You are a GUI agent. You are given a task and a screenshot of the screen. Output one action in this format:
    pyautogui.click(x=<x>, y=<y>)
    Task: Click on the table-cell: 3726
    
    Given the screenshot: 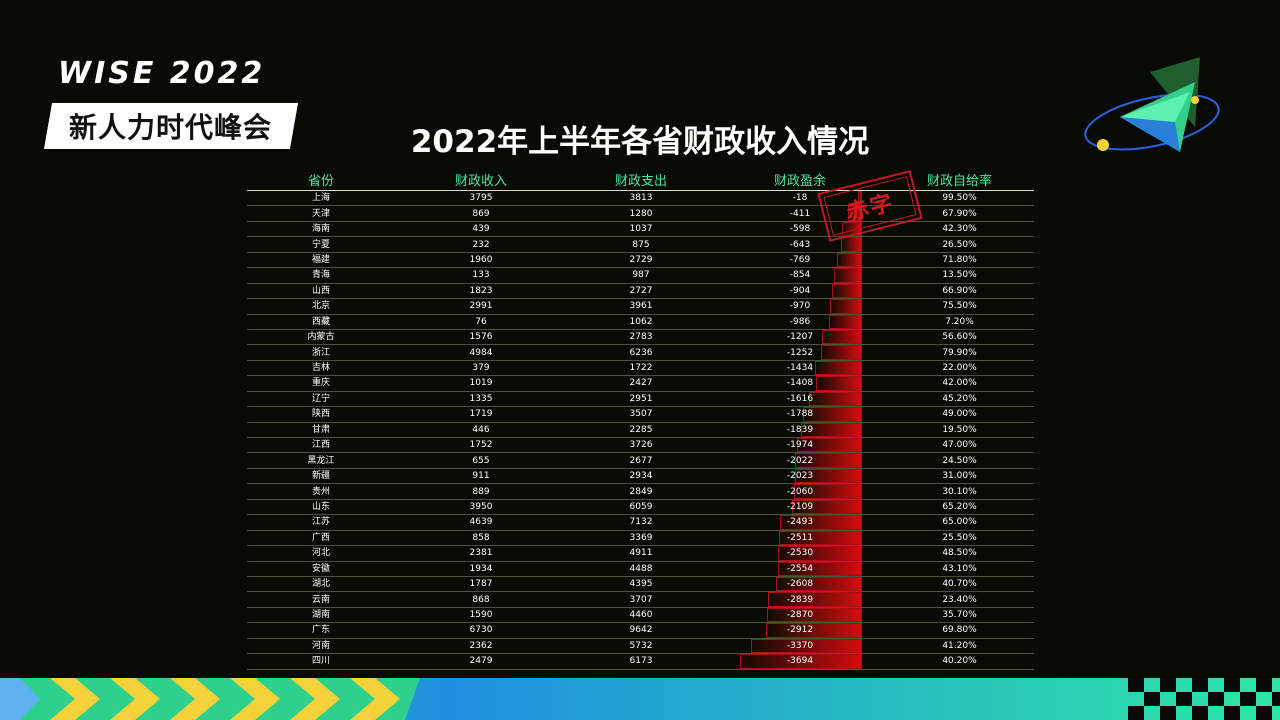 What is the action you would take?
    pyautogui.click(x=641, y=445)
    